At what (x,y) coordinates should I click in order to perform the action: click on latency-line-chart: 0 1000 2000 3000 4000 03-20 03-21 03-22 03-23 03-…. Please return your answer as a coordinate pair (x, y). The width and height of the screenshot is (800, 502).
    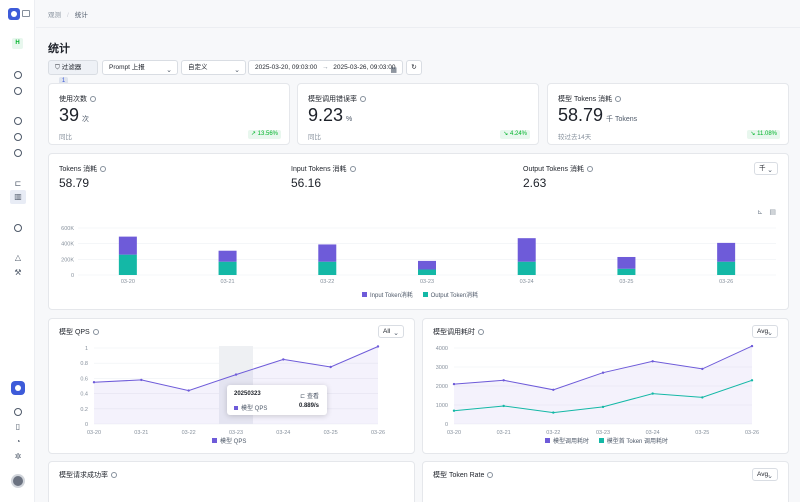
    Looking at the image, I should click on (597, 390).